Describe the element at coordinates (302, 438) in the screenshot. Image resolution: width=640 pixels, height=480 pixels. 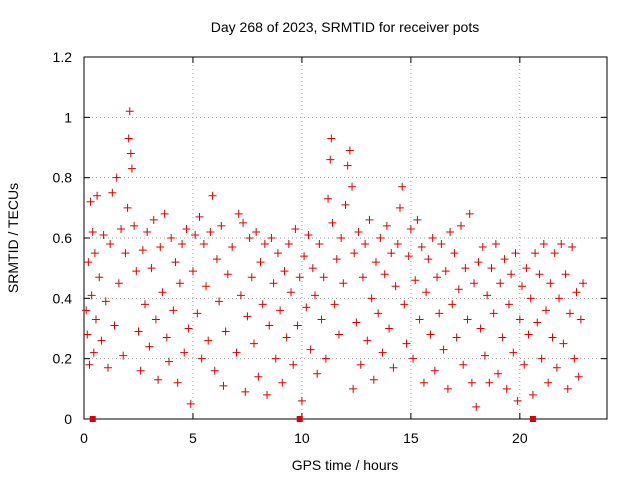
I see `x-tick-label: 10` at that location.